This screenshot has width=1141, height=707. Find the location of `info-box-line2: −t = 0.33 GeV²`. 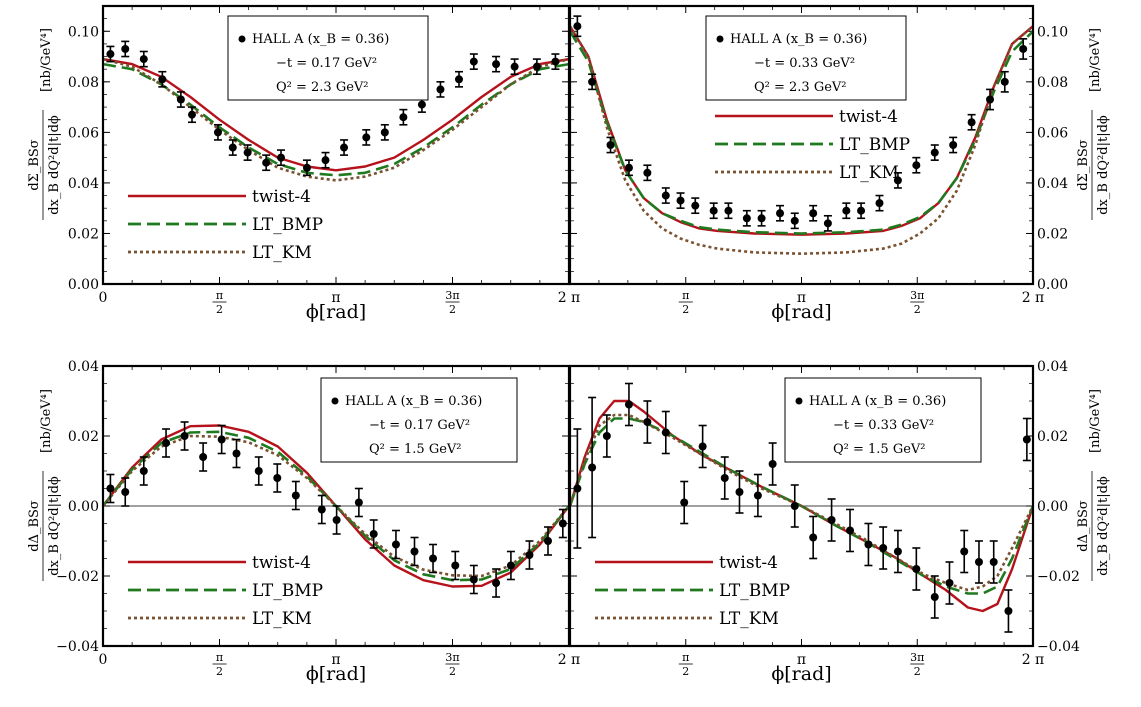

info-box-line2: −t = 0.33 GeV² is located at coordinates (804, 63).